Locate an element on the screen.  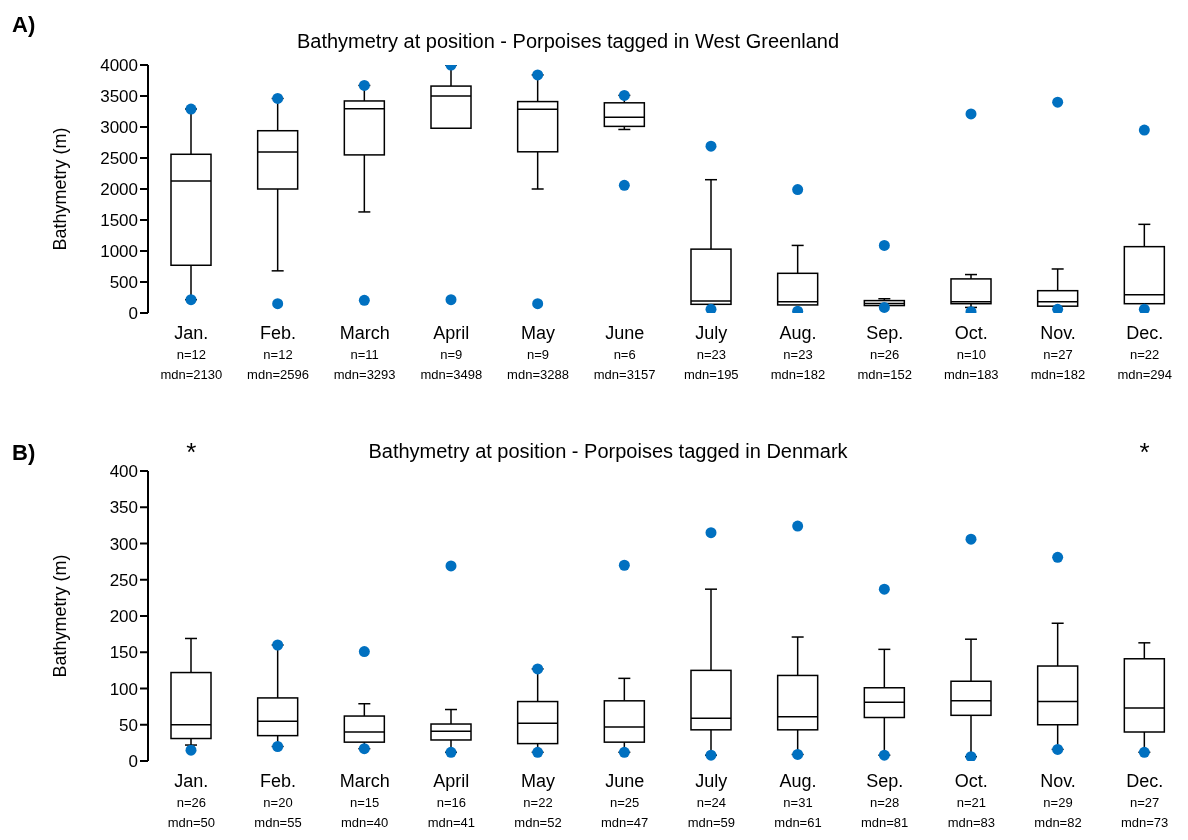
x-tick-label: May n=22 mdn=52 is located at coordinates (538, 800).